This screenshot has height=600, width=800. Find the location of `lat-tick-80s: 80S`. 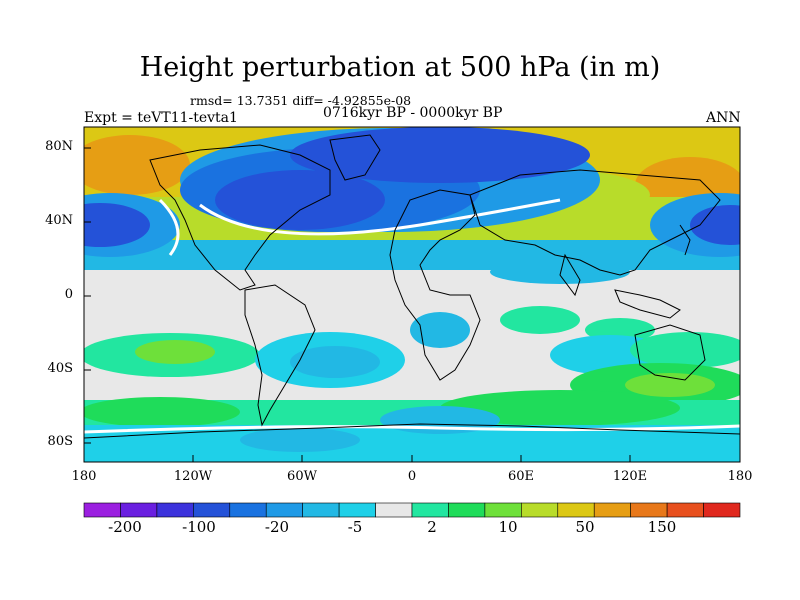

lat-tick-80s: 80S is located at coordinates (60, 441).